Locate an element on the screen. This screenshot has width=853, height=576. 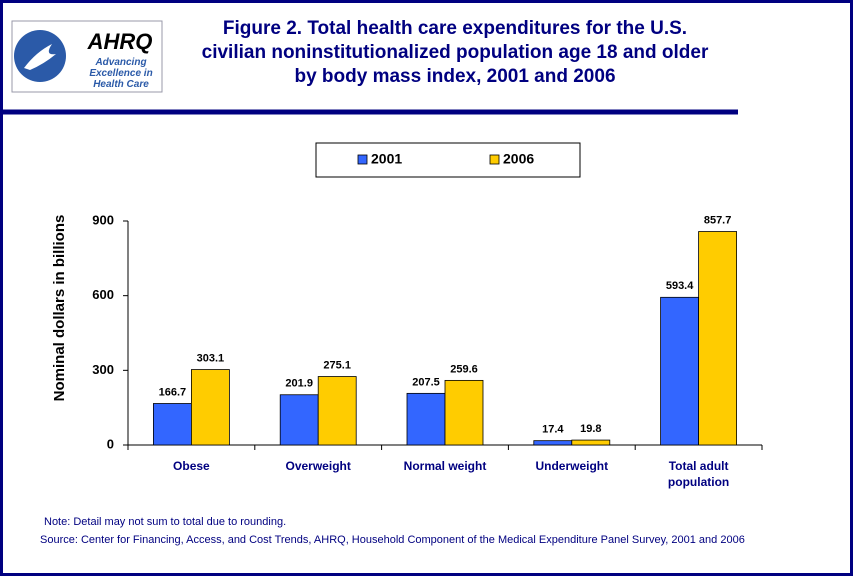
value-label: 201.9 is located at coordinates (299, 384).